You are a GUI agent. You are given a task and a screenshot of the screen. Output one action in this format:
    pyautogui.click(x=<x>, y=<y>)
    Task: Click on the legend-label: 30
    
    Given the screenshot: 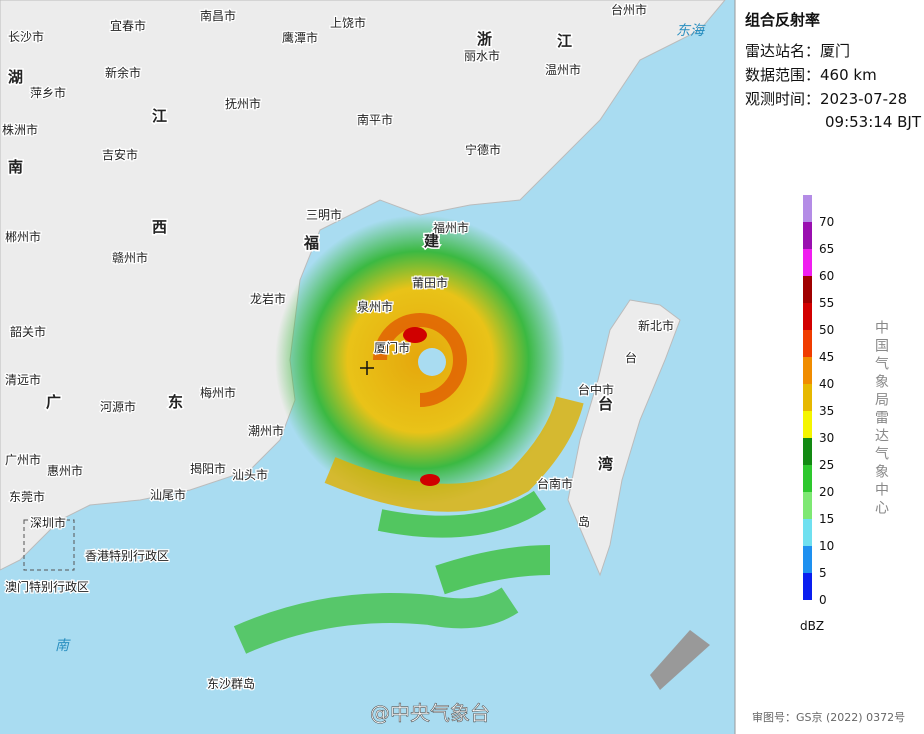 What is the action you would take?
    pyautogui.click(x=826, y=438)
    